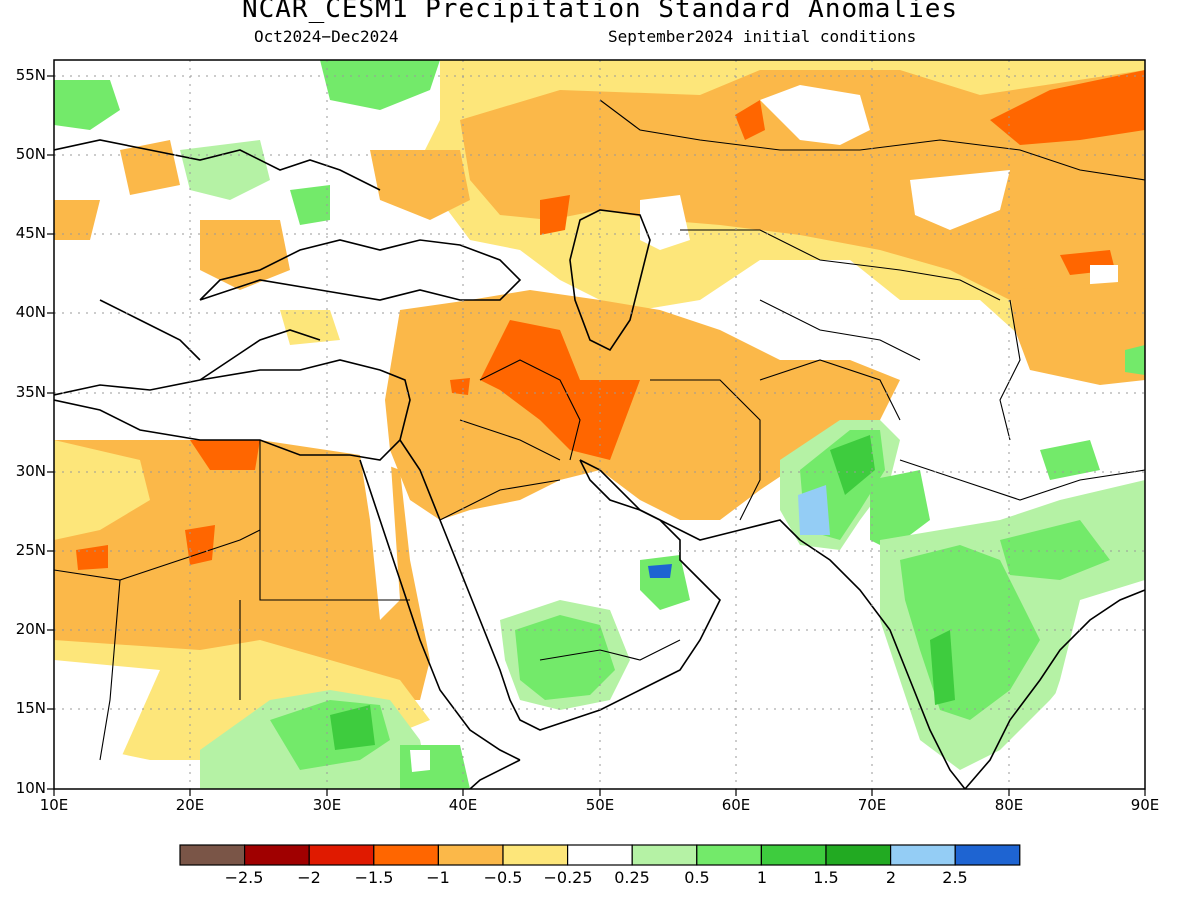 This screenshot has height=900, width=1200. What do you see at coordinates (30, 154) in the screenshot?
I see `lat-tick: 50N` at bounding box center [30, 154].